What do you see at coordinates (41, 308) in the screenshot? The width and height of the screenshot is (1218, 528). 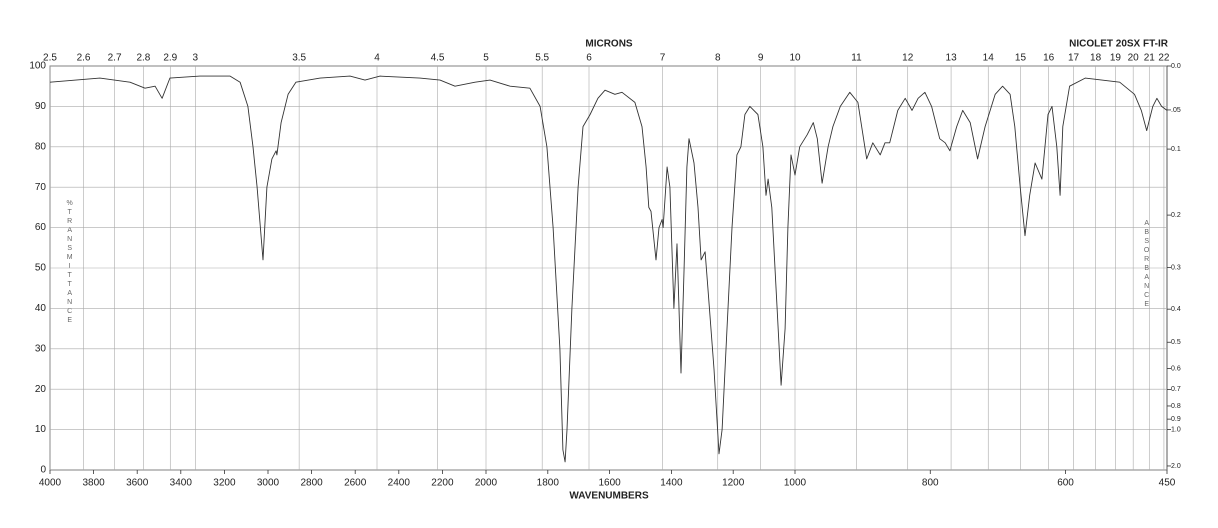 I see `y-tick-label: 40` at bounding box center [41, 308].